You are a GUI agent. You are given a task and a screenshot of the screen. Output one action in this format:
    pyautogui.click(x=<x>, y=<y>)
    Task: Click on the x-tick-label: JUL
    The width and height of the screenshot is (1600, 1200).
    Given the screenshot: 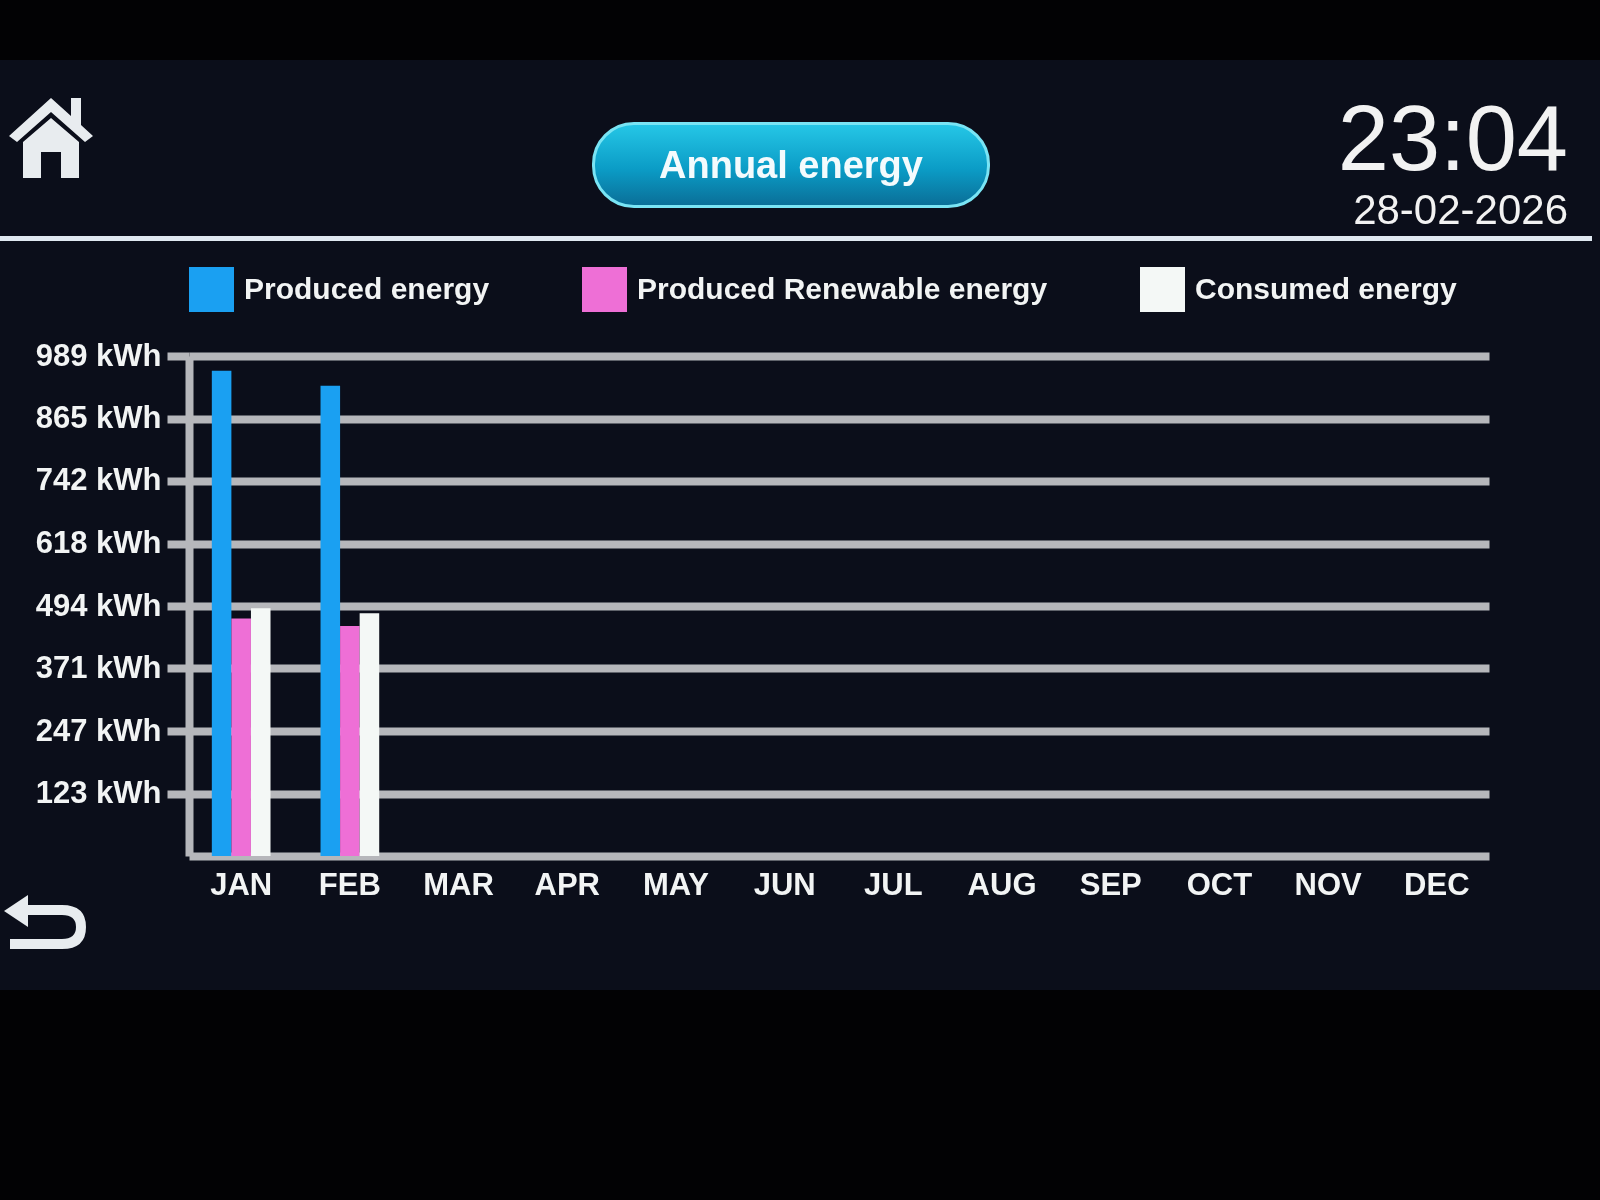 What is the action you would take?
    pyautogui.click(x=893, y=884)
    